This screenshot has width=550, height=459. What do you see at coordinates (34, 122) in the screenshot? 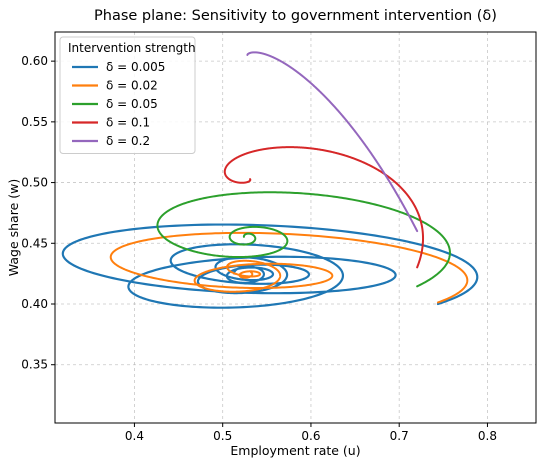
I see `y-tick-label: 0.55` at bounding box center [34, 122].